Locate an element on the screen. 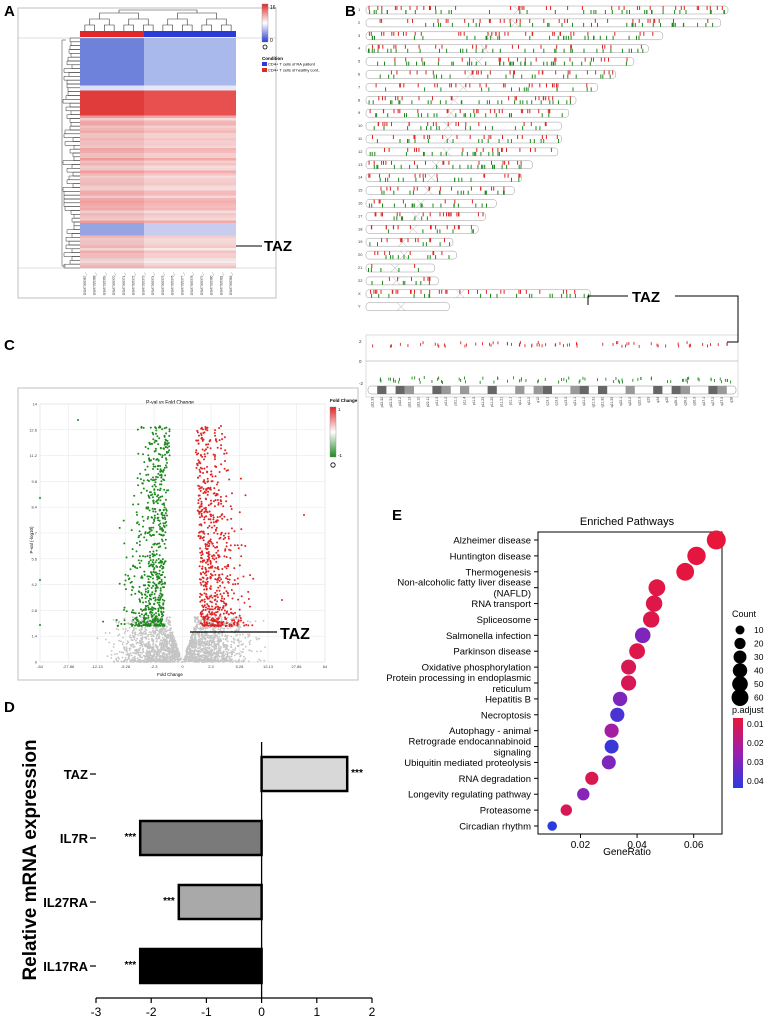 The width and height of the screenshot is (768, 1022). sample-label: GSM7395376_.. is located at coordinates (173, 283).